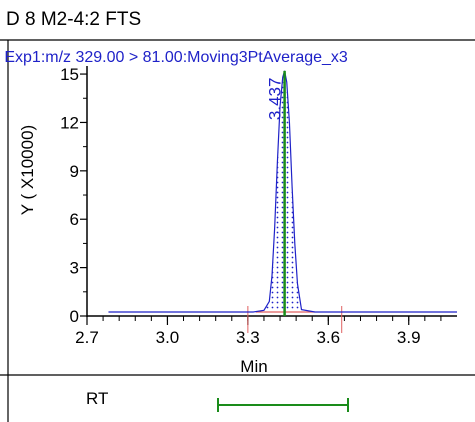  I want to click on y-axis-label: Y ( X10000), so click(27, 170).